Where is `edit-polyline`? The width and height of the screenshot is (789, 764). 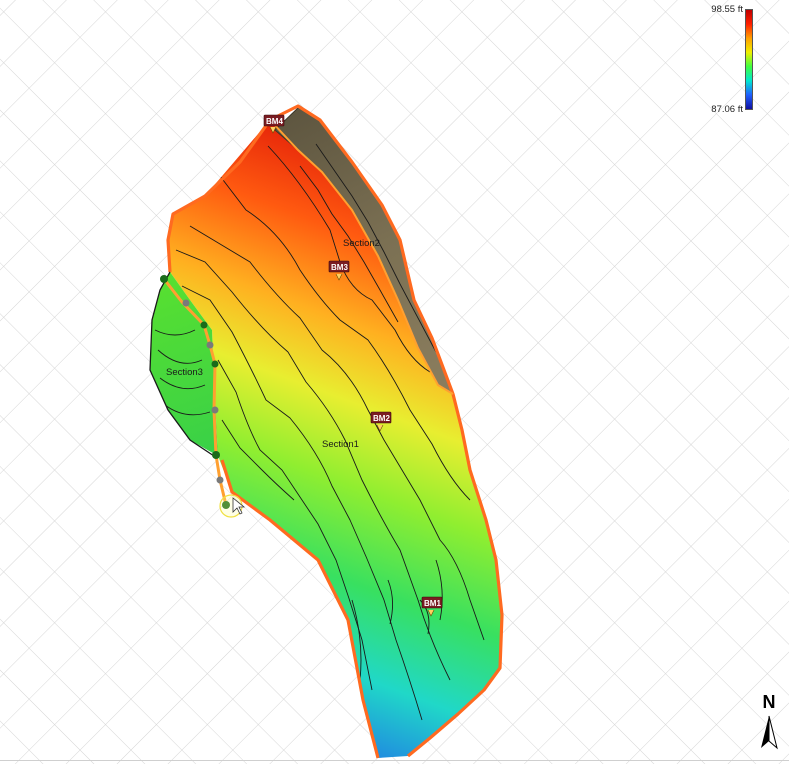 edit-polyline is located at coordinates (203, 396).